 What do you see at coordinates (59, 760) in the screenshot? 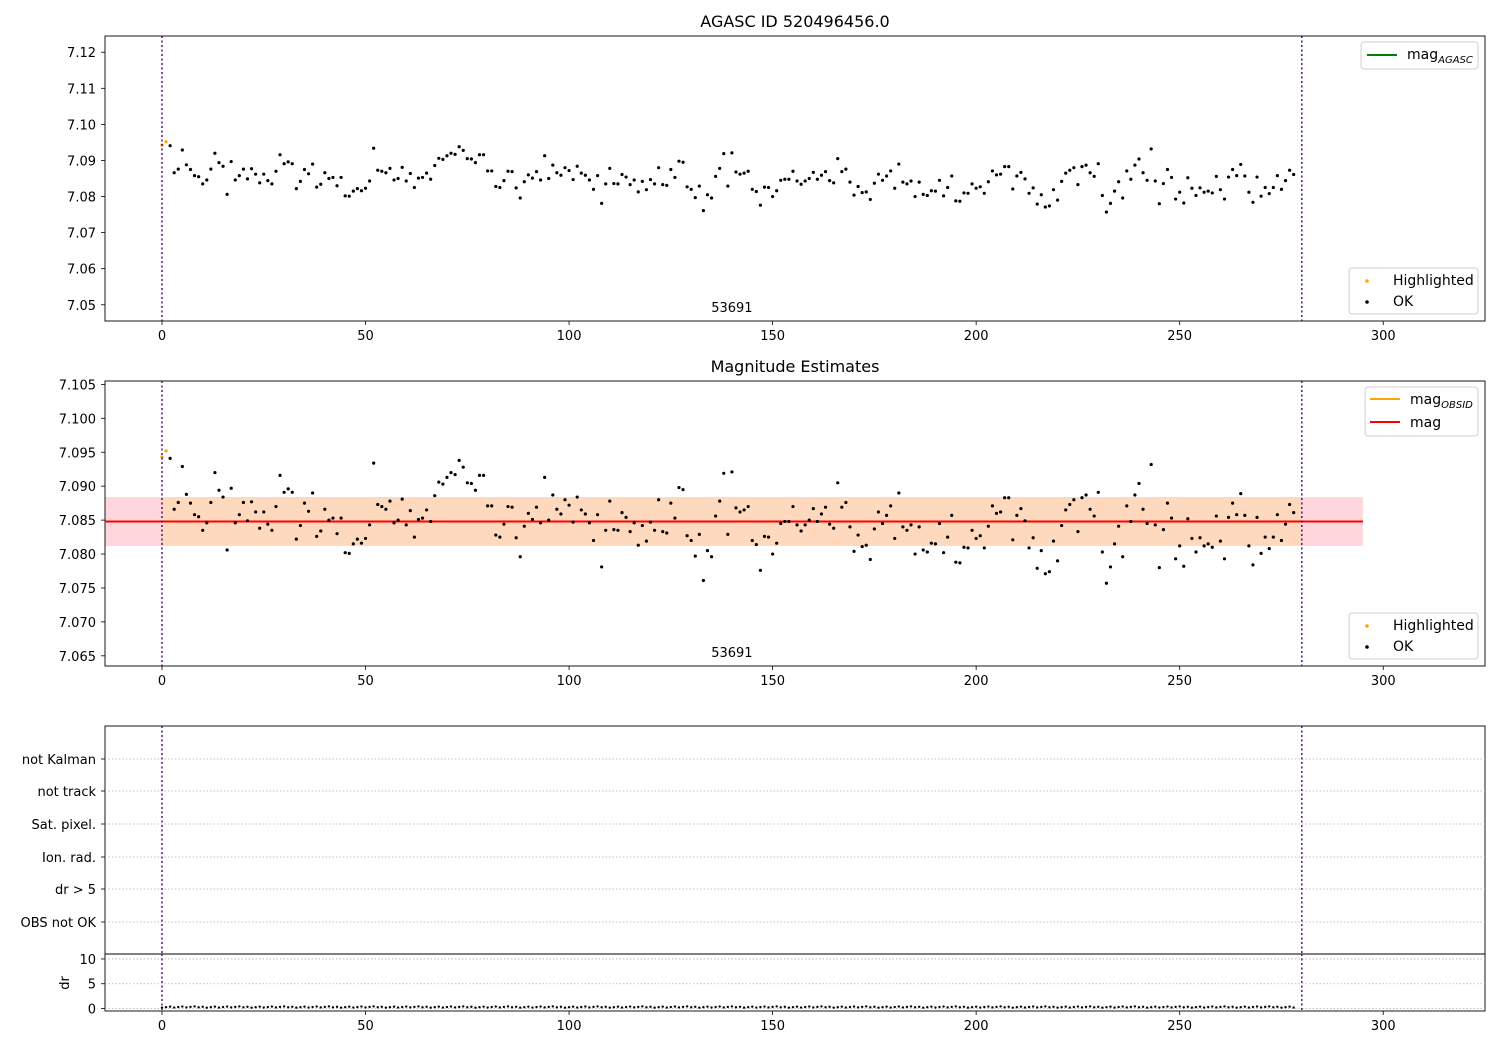
I see `flag-label: not Kalman` at bounding box center [59, 760].